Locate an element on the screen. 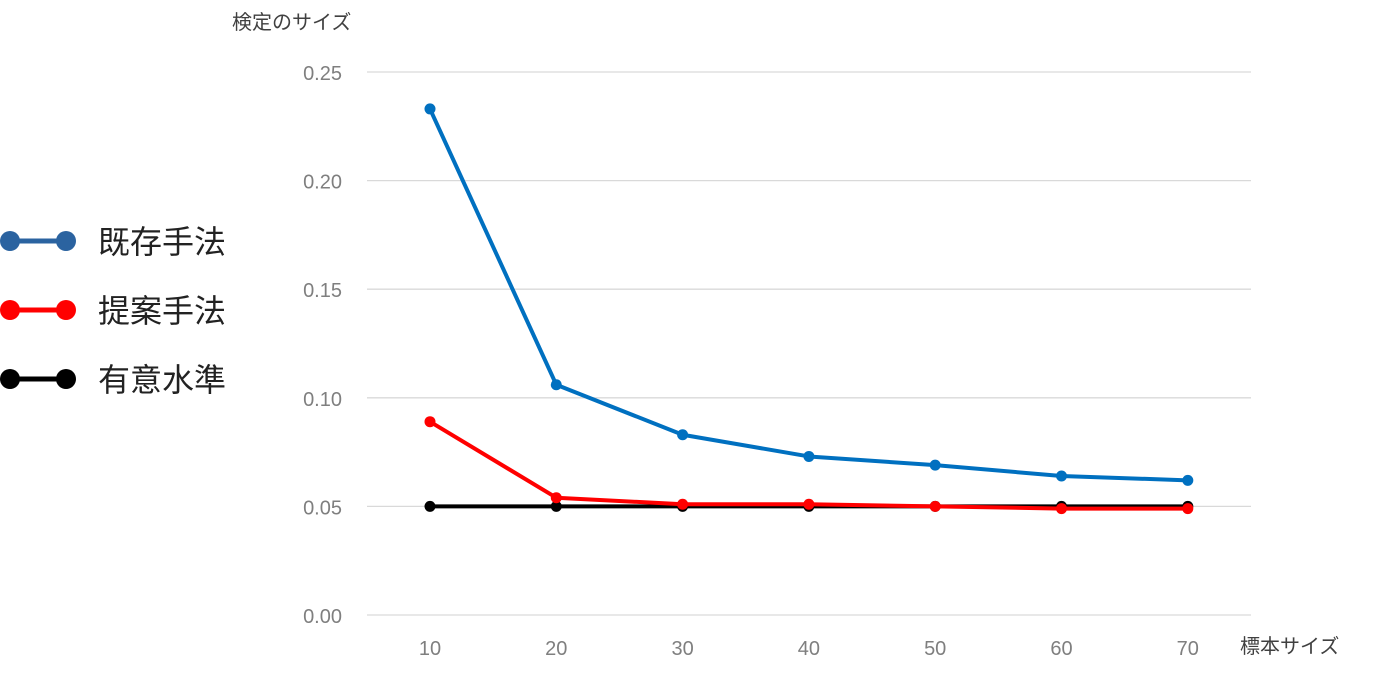  legend-label: 提案手法 is located at coordinates (162, 311).